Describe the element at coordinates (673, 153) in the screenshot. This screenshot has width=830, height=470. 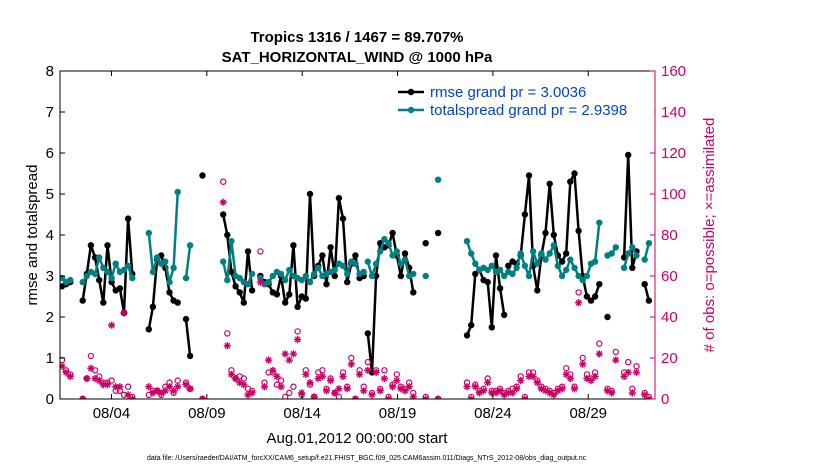
I see `y2-tick-label: 120` at that location.